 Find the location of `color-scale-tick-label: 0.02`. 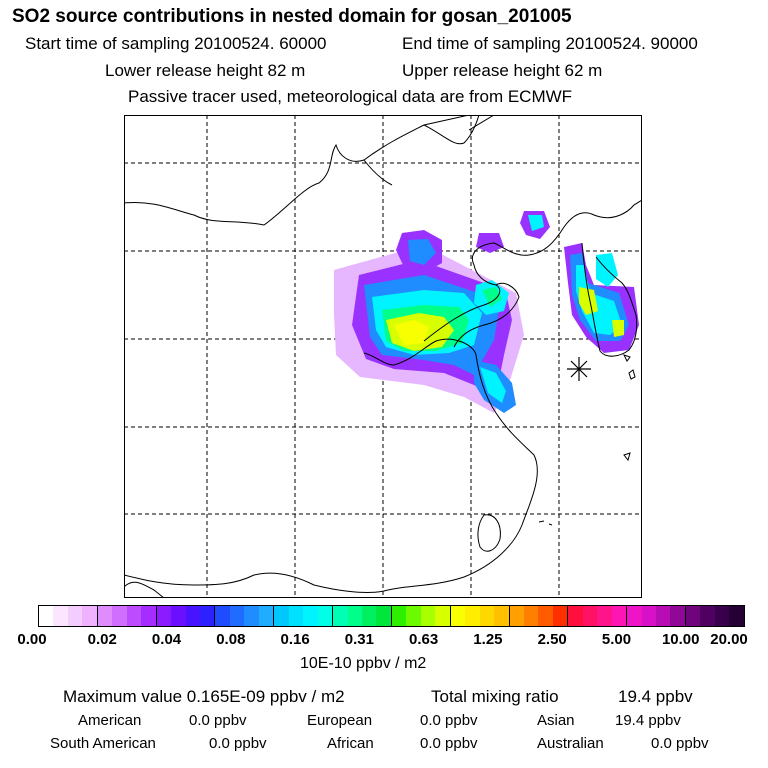

color-scale-tick-label: 0.02 is located at coordinates (102, 639).